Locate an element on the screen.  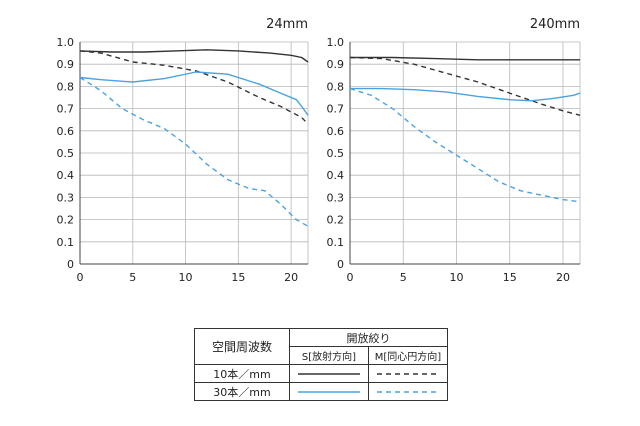
240mm-series-m10 is located at coordinates (465, 86).